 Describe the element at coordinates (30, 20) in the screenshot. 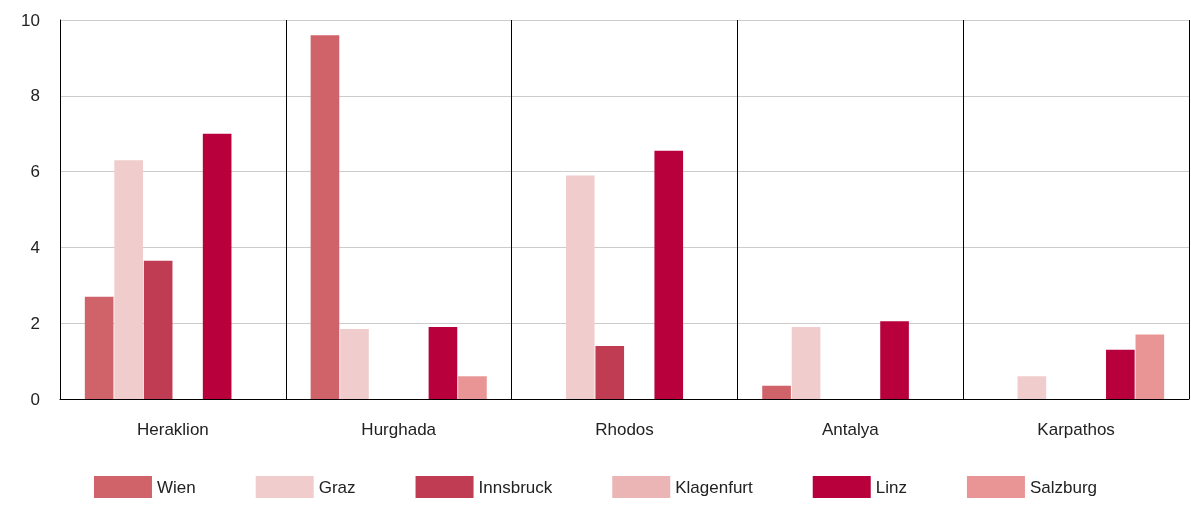

I see `y-tick-label: 10` at that location.